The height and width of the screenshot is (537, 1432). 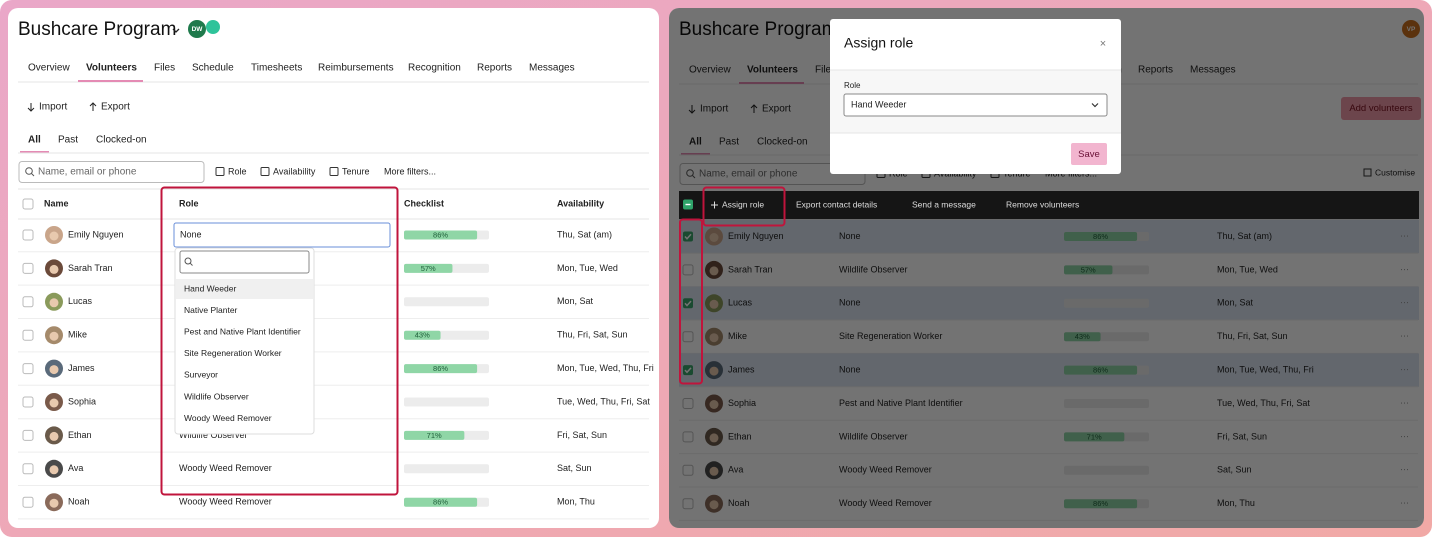 What do you see at coordinates (574, 468) in the screenshot?
I see `availability: Sat, Sun` at bounding box center [574, 468].